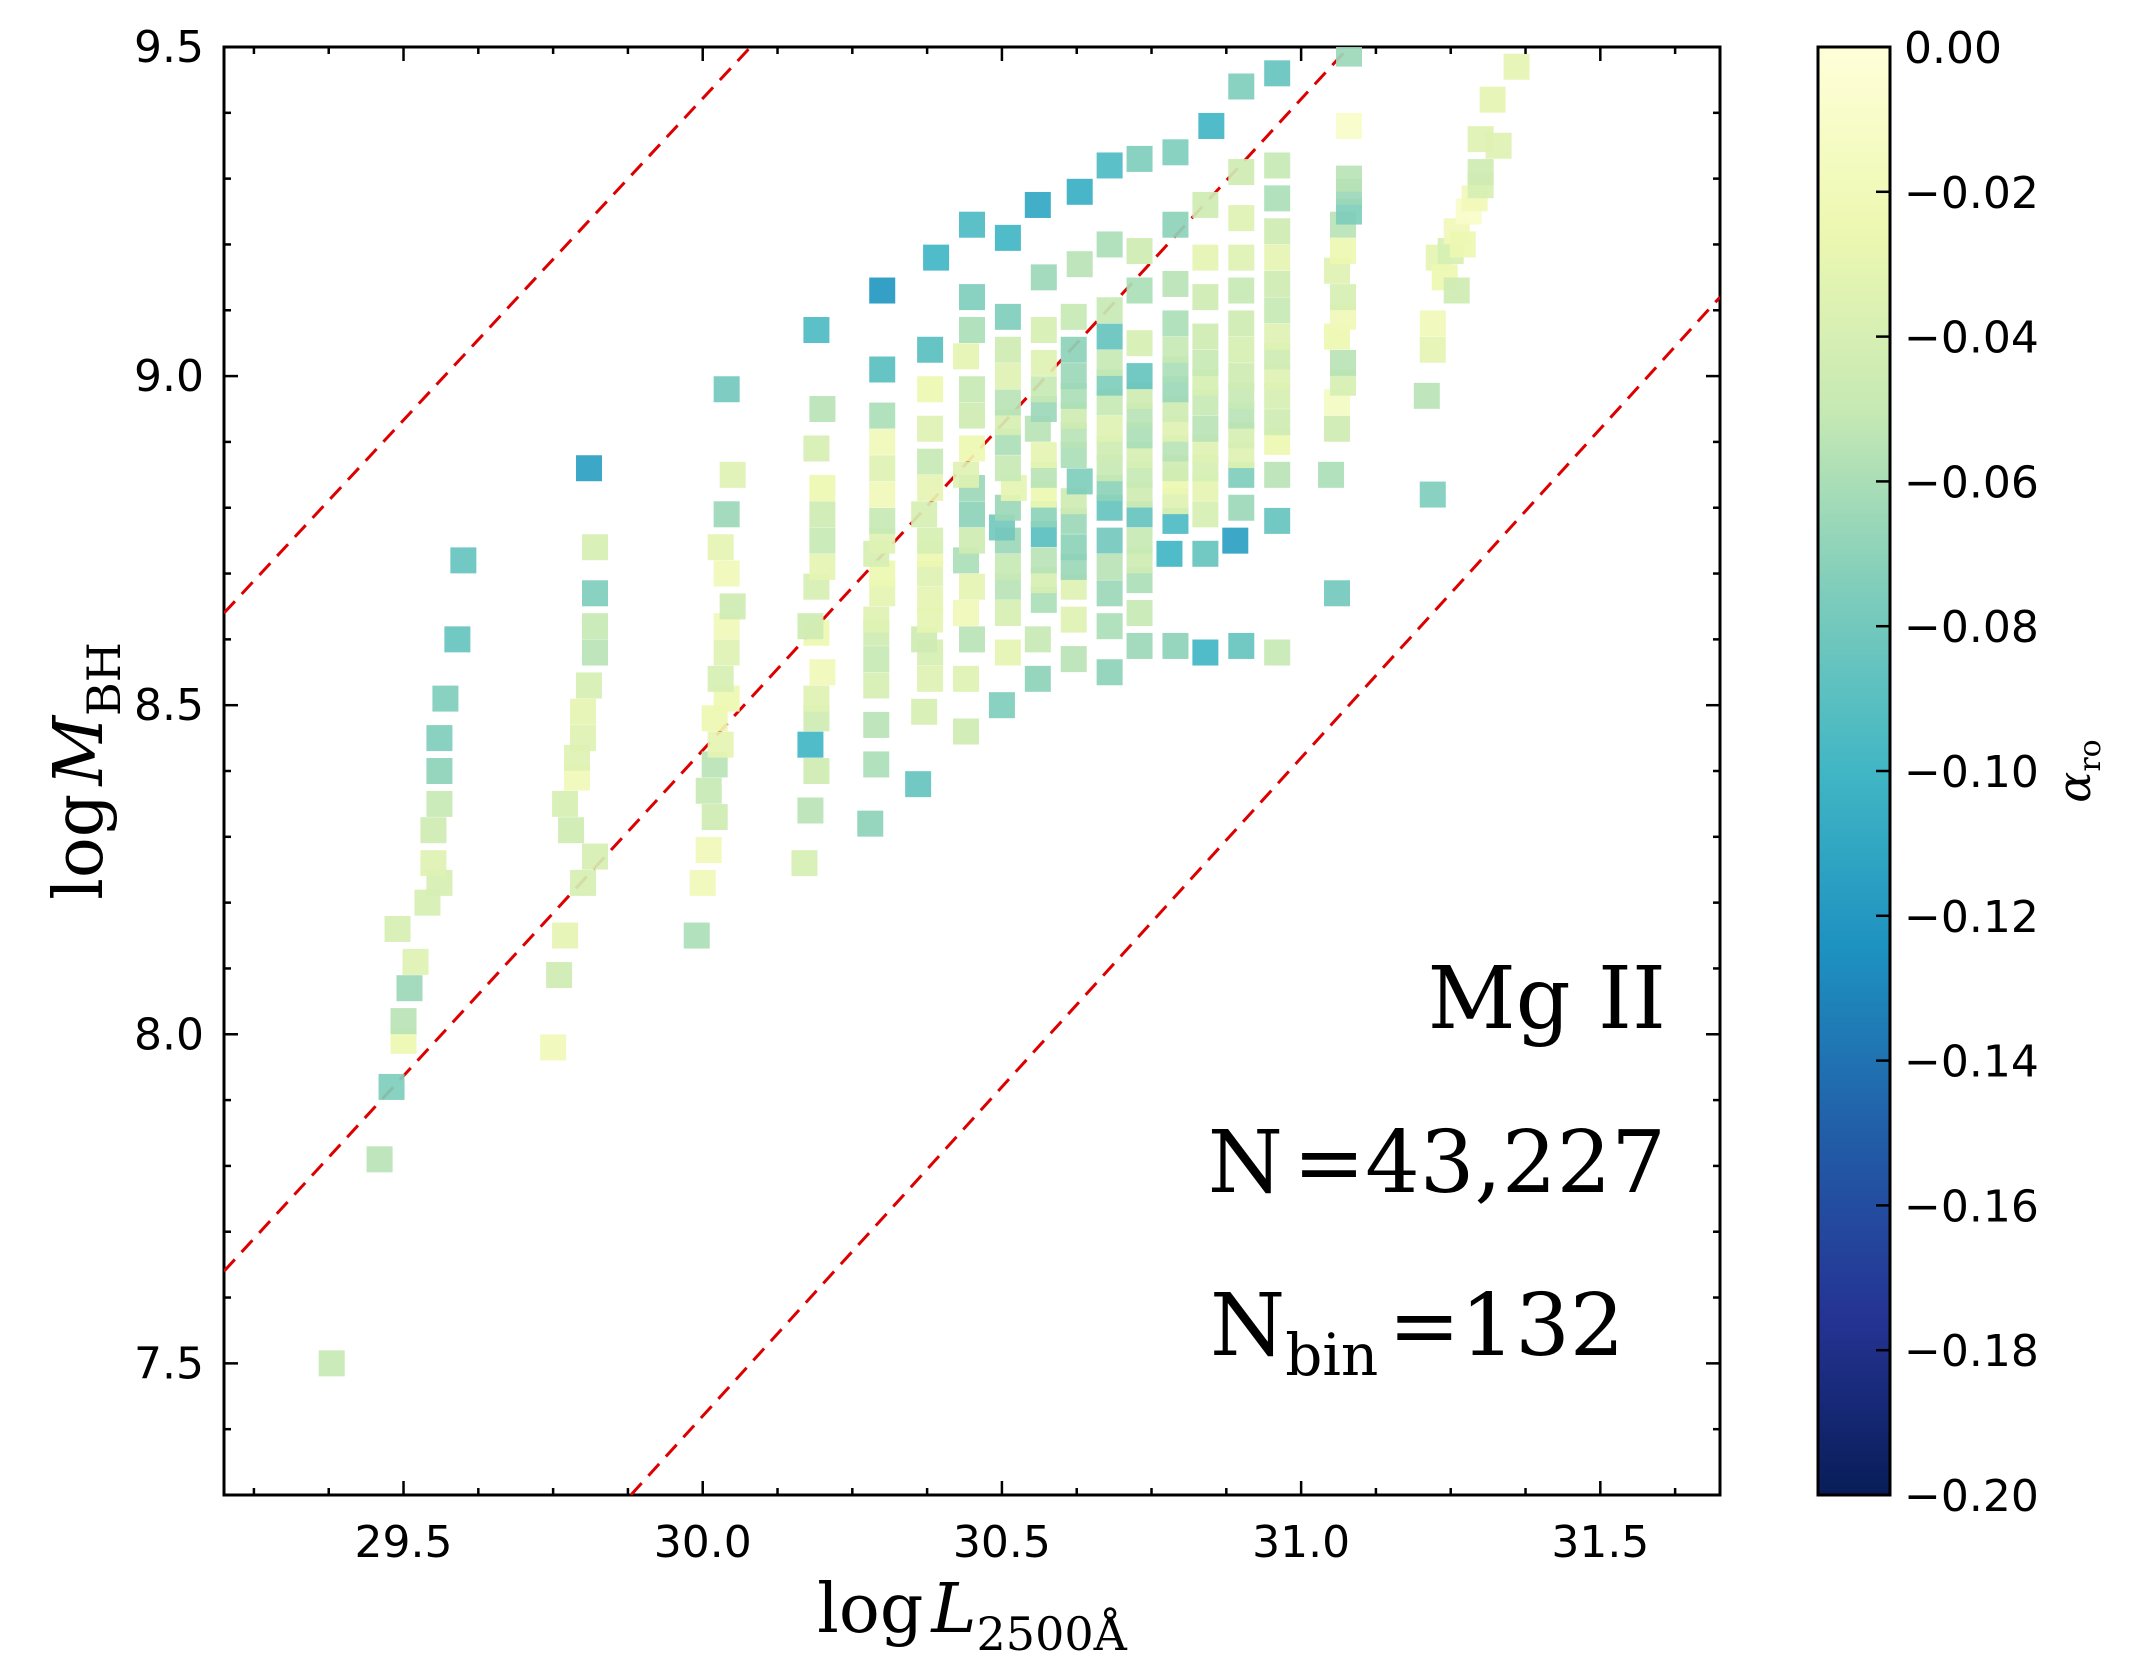  I want to click on colorbar-label: αro, so click(2077, 770).